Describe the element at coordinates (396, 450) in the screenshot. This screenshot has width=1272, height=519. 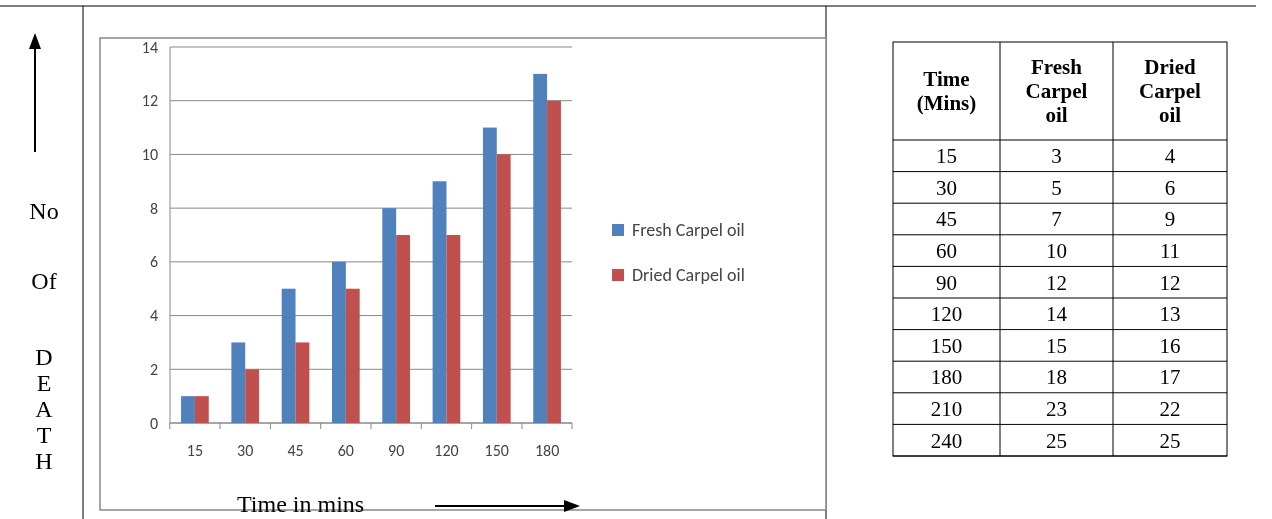
I see `x-tick-label: 90` at that location.